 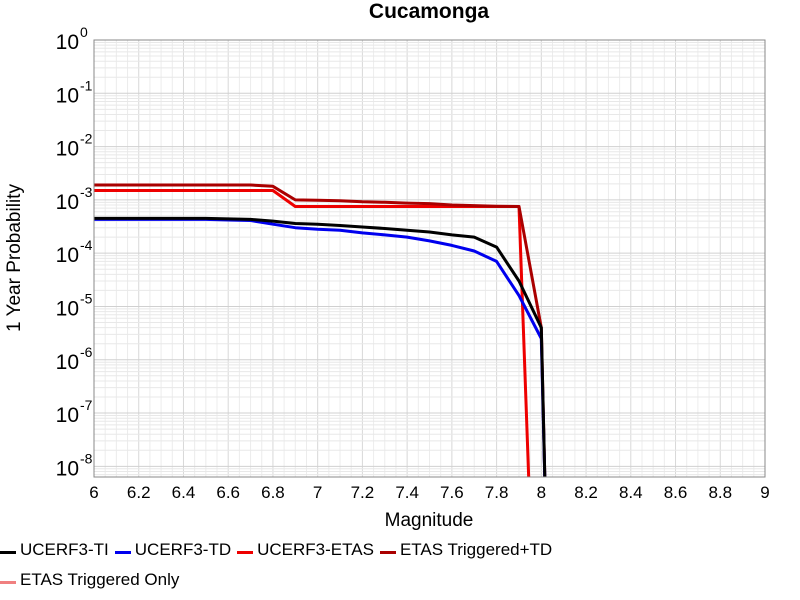 What do you see at coordinates (228, 492) in the screenshot?
I see `x-tick-label: 6.6` at bounding box center [228, 492].